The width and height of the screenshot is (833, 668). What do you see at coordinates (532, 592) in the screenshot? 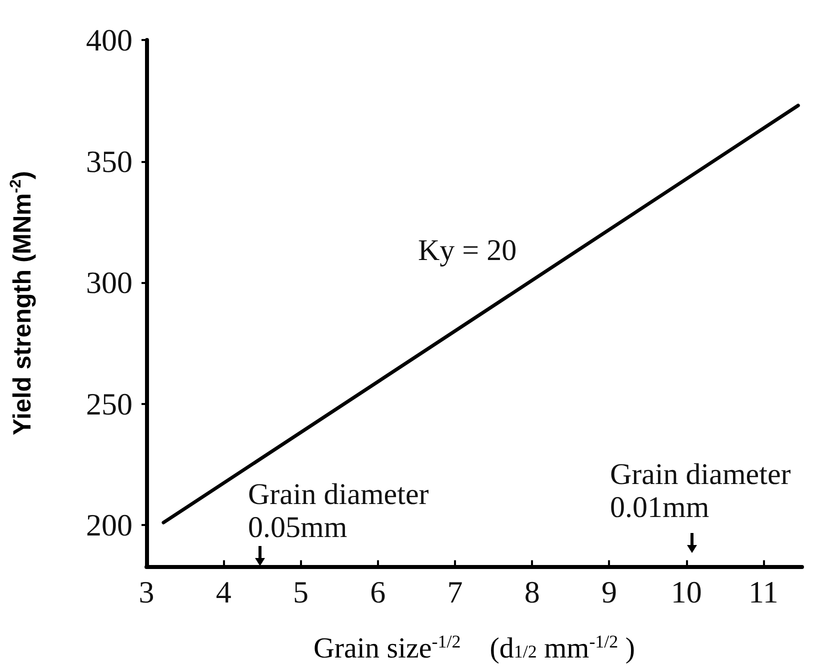
I see `x-tick-label: 8` at bounding box center [532, 592].